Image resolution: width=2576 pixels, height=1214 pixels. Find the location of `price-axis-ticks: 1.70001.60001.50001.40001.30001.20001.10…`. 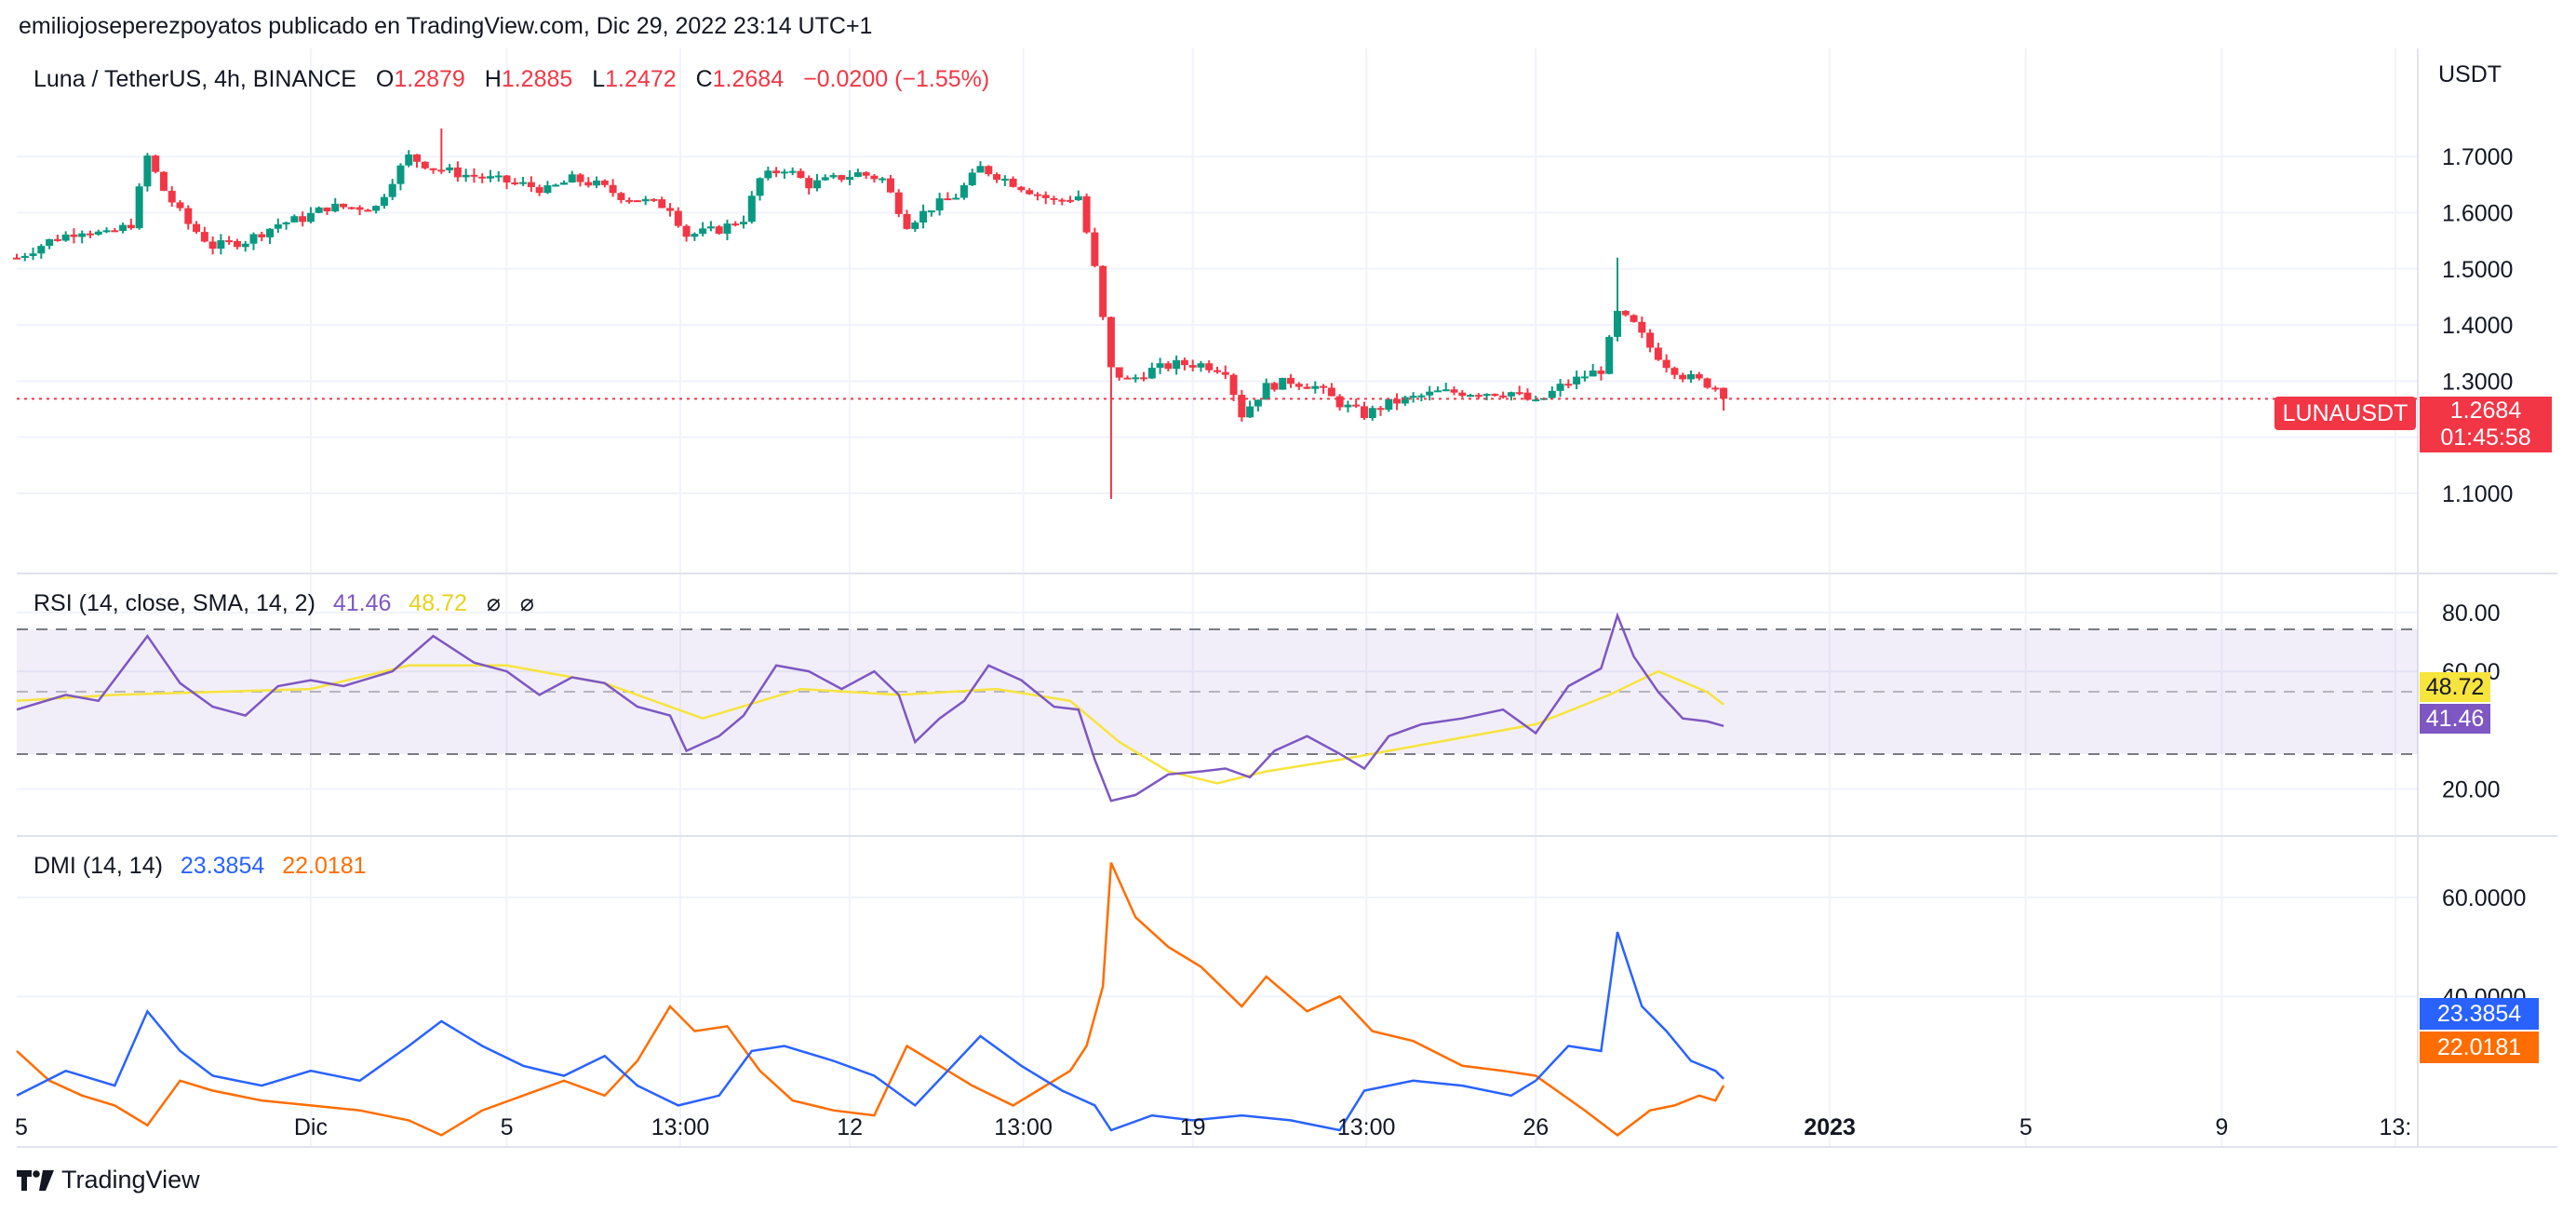

price-axis-ticks: 1.70001.60001.50001.40001.30001.20001.10… is located at coordinates (2477, 325).